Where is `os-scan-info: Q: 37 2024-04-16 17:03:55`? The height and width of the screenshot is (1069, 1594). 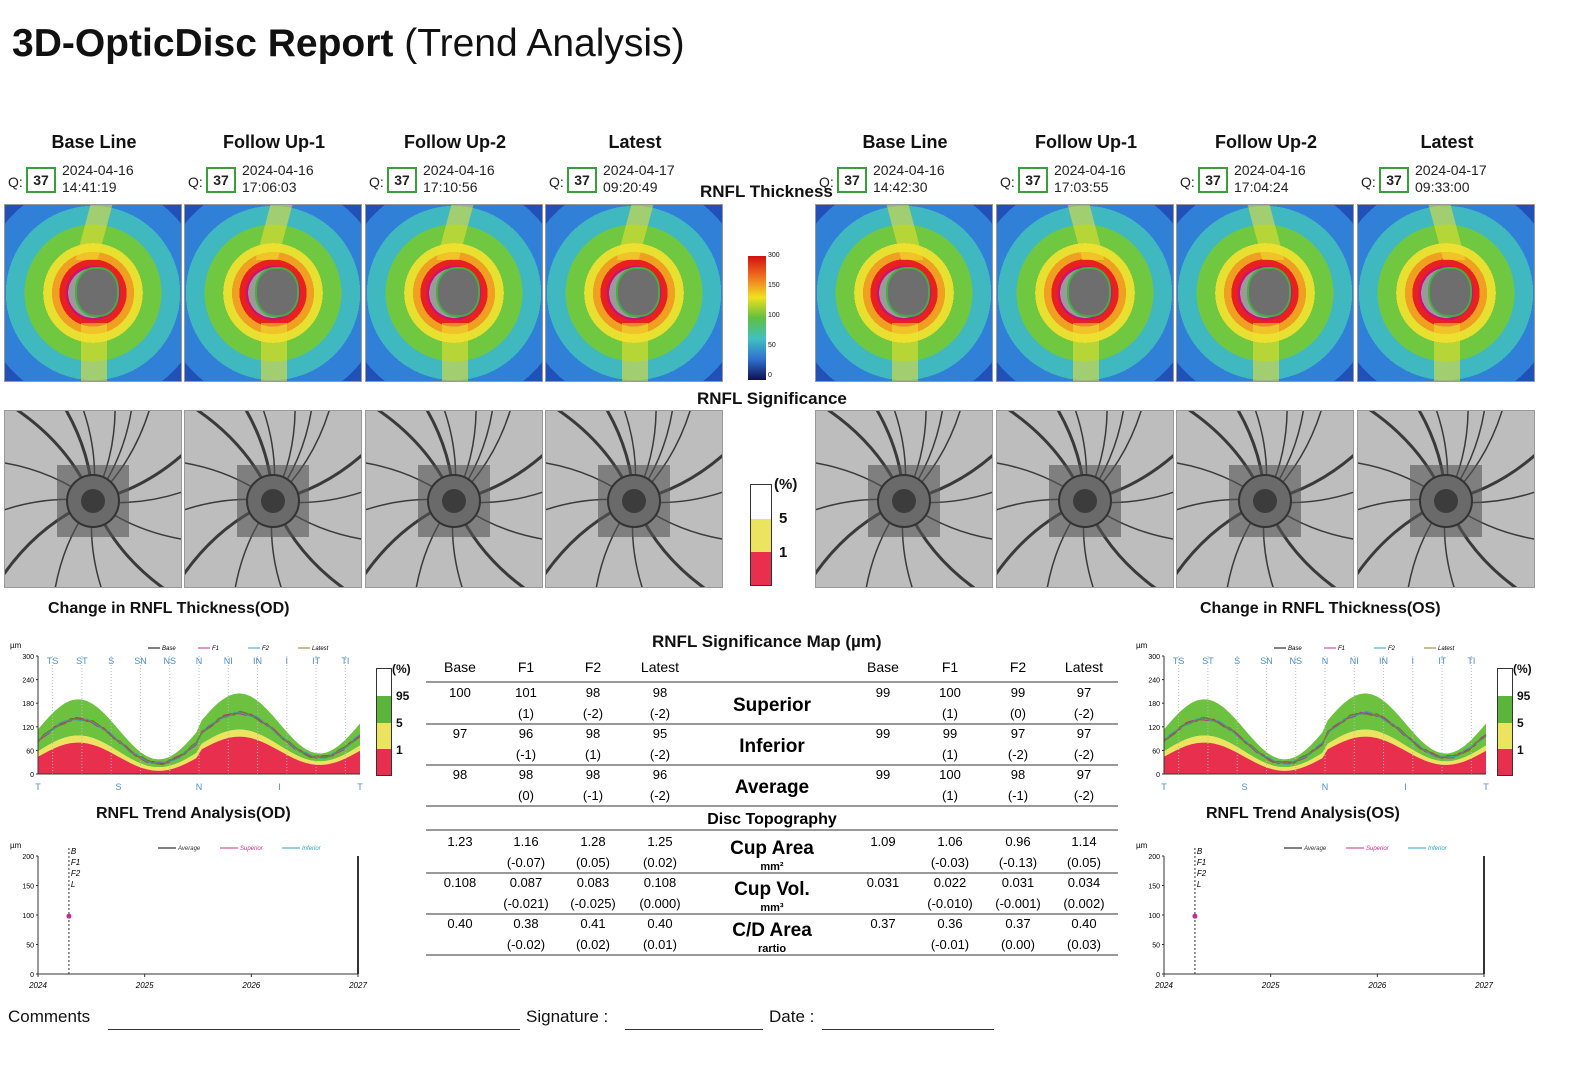 os-scan-info: Q: 37 2024-04-16 17:03:55 is located at coordinates (1085, 178).